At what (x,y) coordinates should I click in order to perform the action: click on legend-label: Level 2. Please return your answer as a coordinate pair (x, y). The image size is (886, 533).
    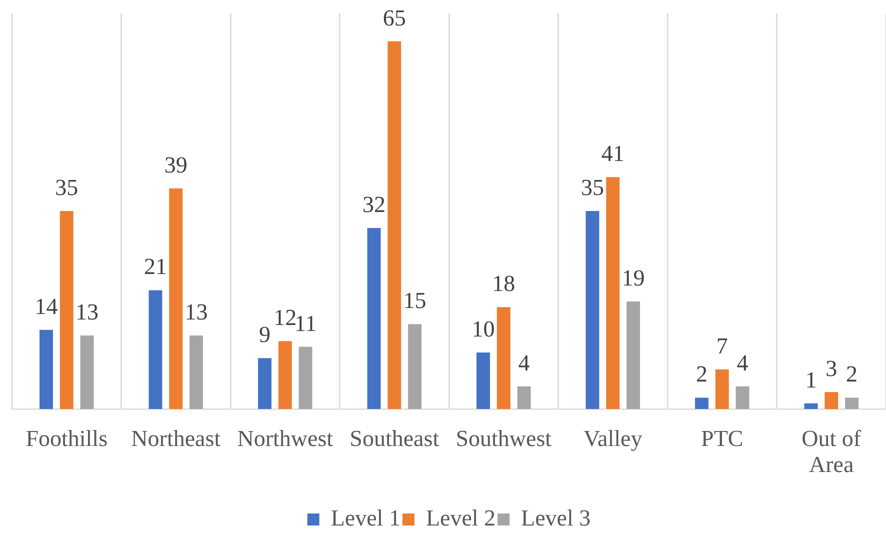
    Looking at the image, I should click on (461, 518).